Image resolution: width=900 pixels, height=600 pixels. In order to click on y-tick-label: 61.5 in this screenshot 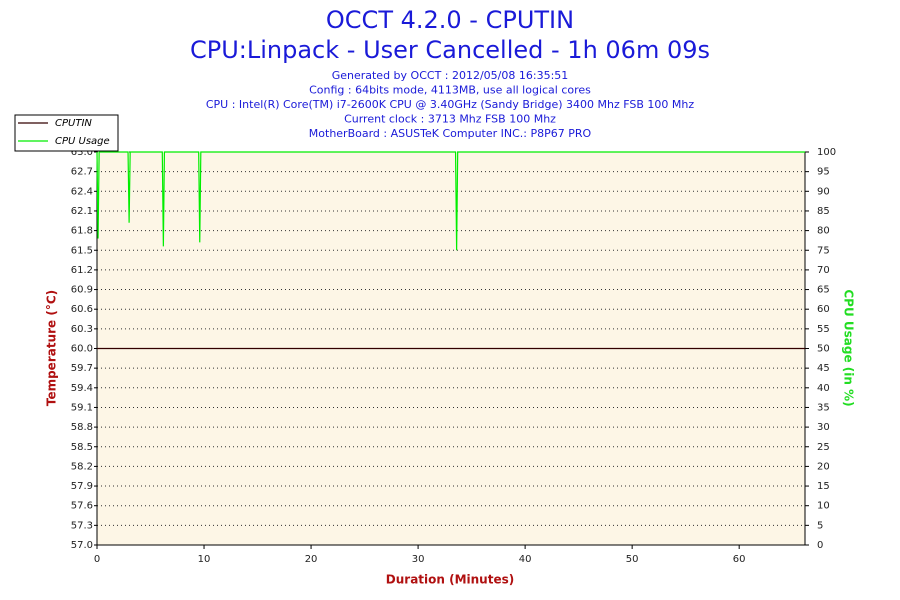, I will do `click(82, 250)`.